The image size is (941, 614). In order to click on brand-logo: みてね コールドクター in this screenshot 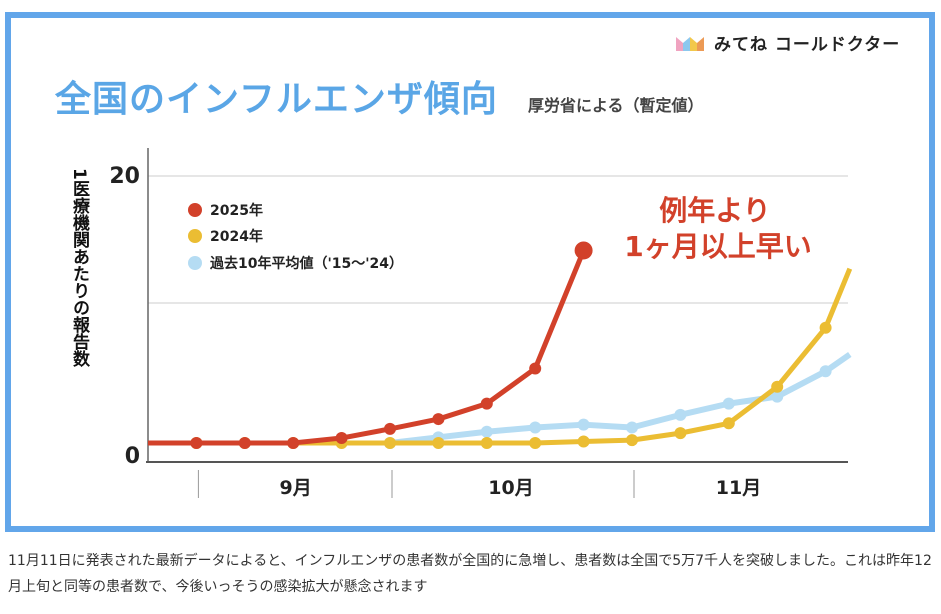, I will do `click(788, 42)`.